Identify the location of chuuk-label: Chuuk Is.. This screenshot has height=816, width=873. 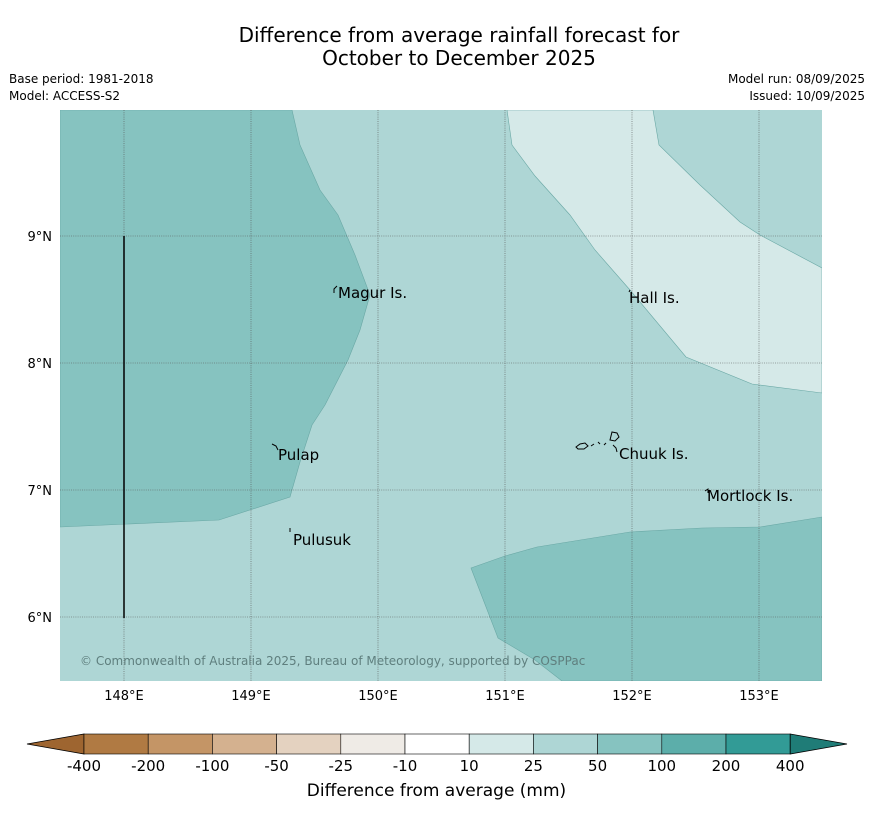
(653, 454).